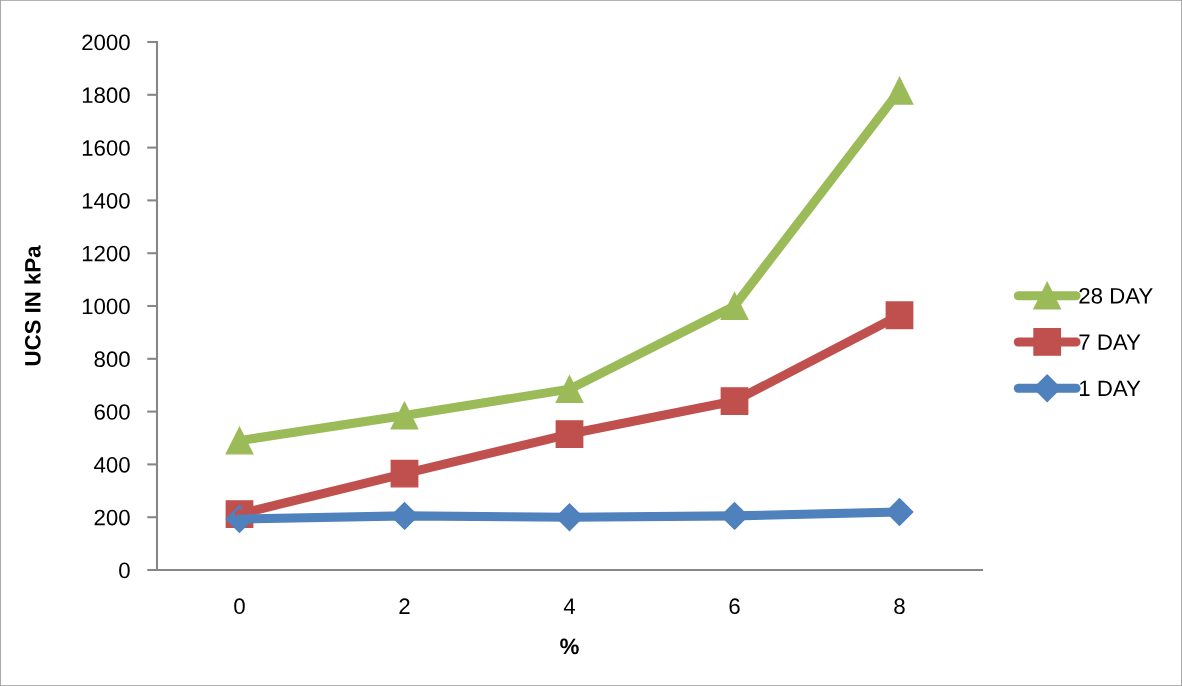  What do you see at coordinates (404, 606) in the screenshot?
I see `x-tick-label: 2` at bounding box center [404, 606].